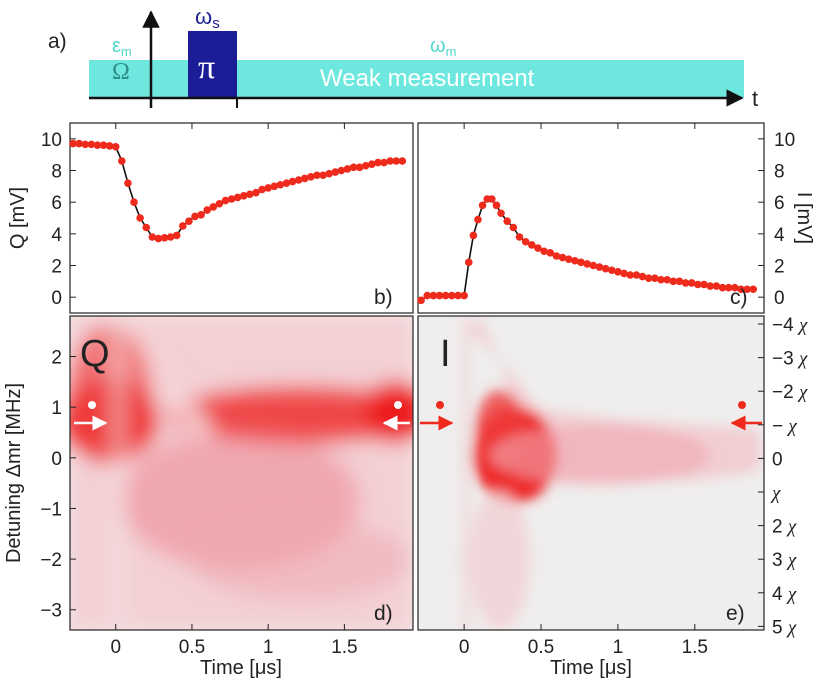 The height and width of the screenshot is (692, 830). What do you see at coordinates (18, 218) in the screenshot?
I see `panel-b-ylabel: Q [mV]` at bounding box center [18, 218].